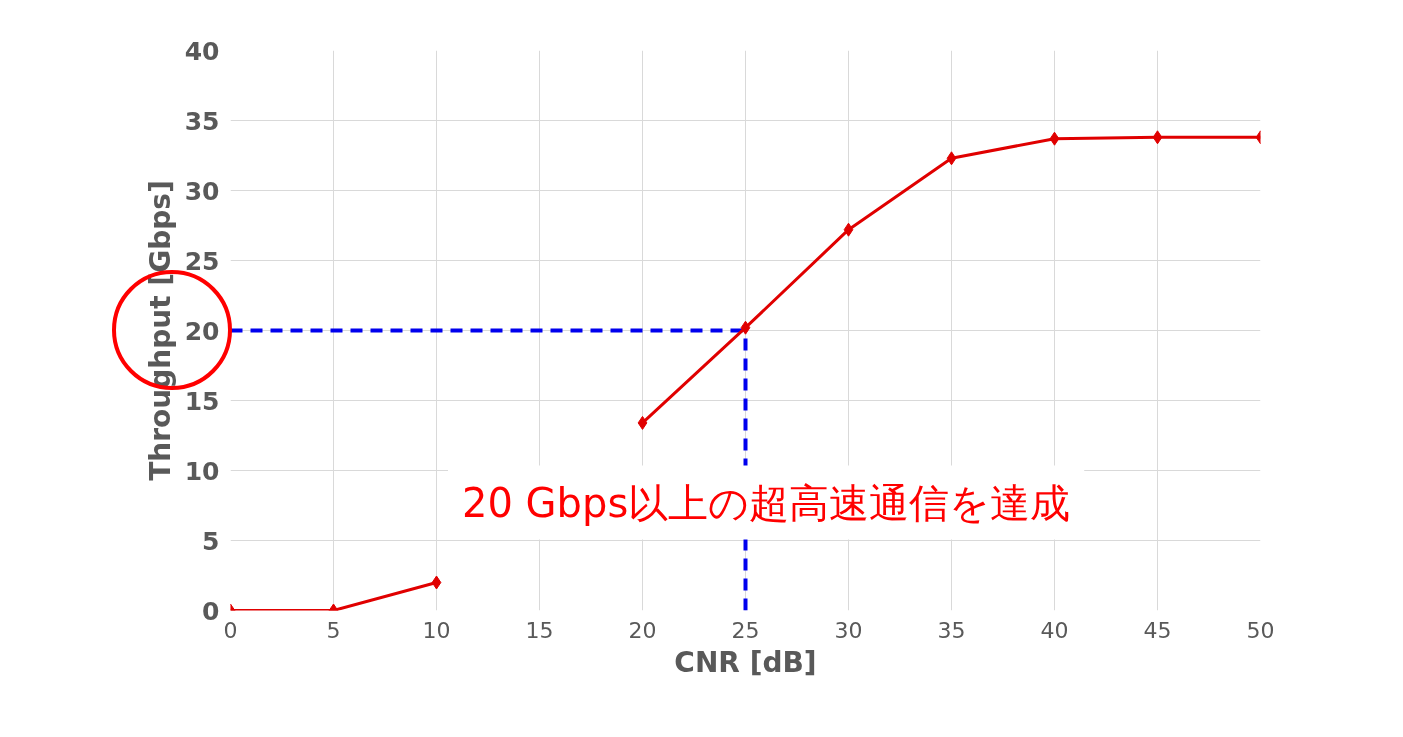 This screenshot has width=1403, height=737. I want to click on x-tick-label: 25, so click(745, 630).